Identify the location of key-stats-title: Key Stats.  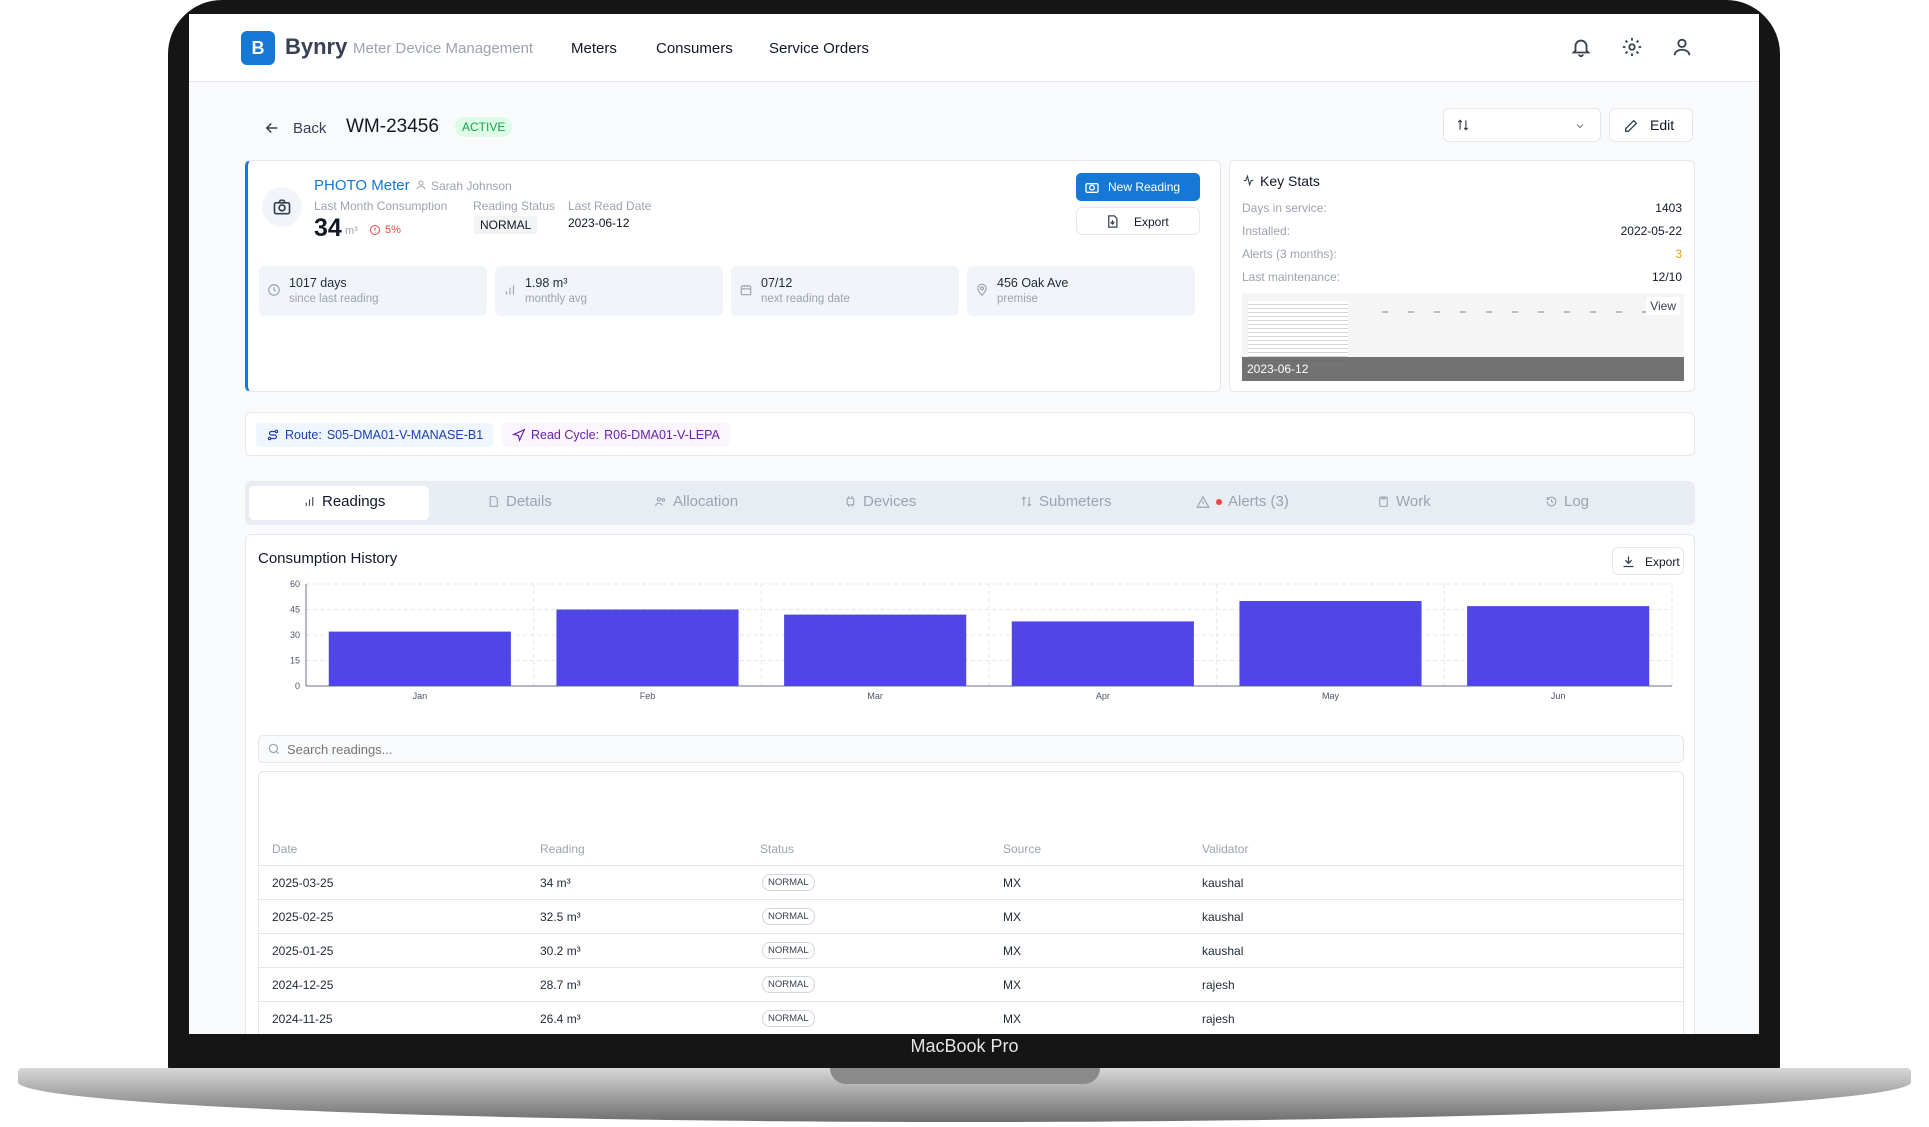
(1290, 181).